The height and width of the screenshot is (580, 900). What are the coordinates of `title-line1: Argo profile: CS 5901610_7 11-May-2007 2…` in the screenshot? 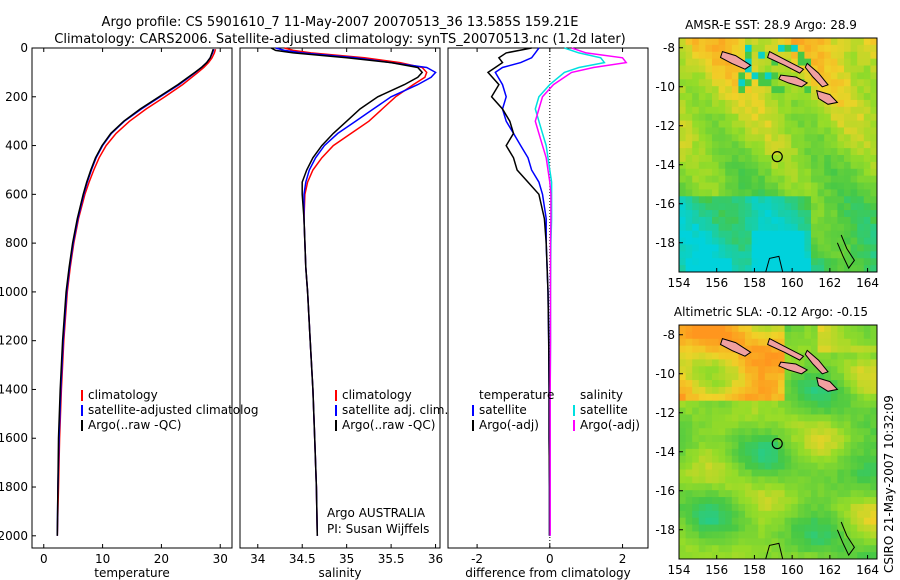 It's located at (340, 22).